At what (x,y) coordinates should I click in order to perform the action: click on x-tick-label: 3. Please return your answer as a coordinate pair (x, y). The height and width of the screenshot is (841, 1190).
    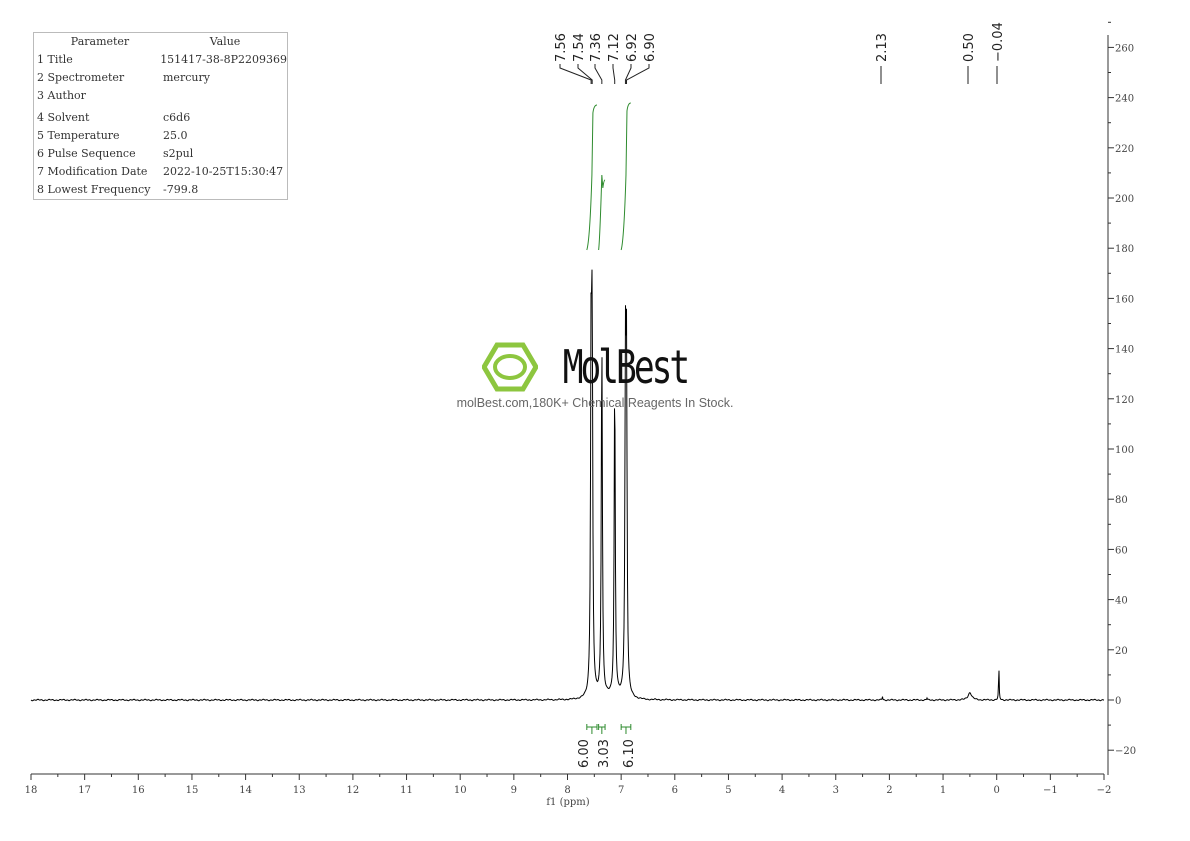
    Looking at the image, I should click on (836, 790).